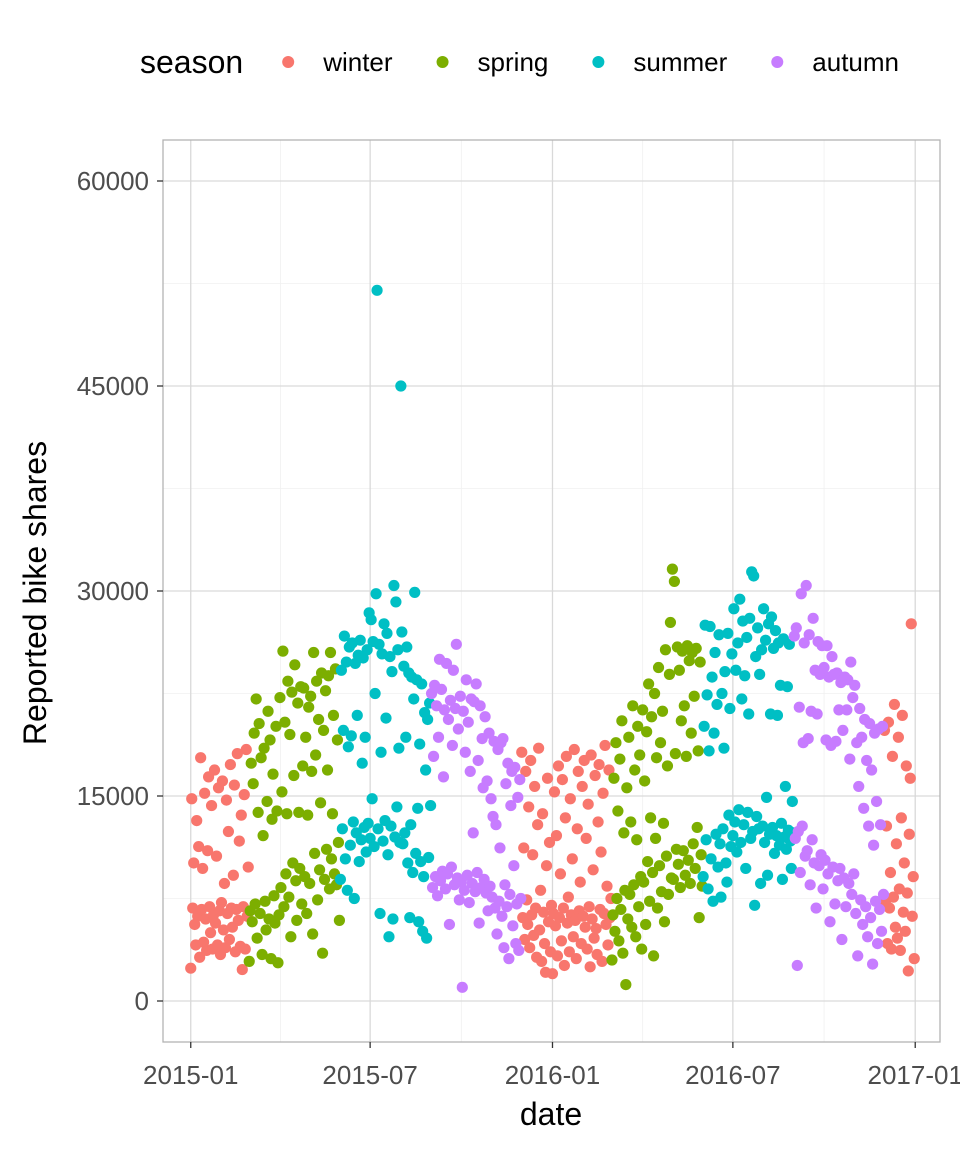 This screenshot has height=1152, width=960. I want to click on x-axis-title: date, so click(551, 1114).